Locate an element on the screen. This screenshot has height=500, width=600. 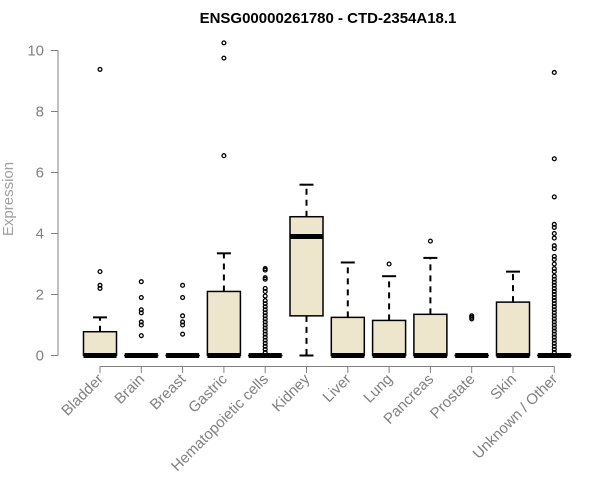
box-bladder is located at coordinates (100, 212).